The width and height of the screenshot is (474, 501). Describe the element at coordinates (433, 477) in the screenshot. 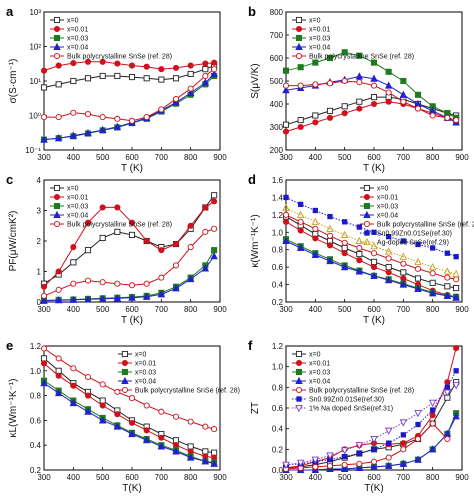

I see `x-tick-label: 800` at that location.